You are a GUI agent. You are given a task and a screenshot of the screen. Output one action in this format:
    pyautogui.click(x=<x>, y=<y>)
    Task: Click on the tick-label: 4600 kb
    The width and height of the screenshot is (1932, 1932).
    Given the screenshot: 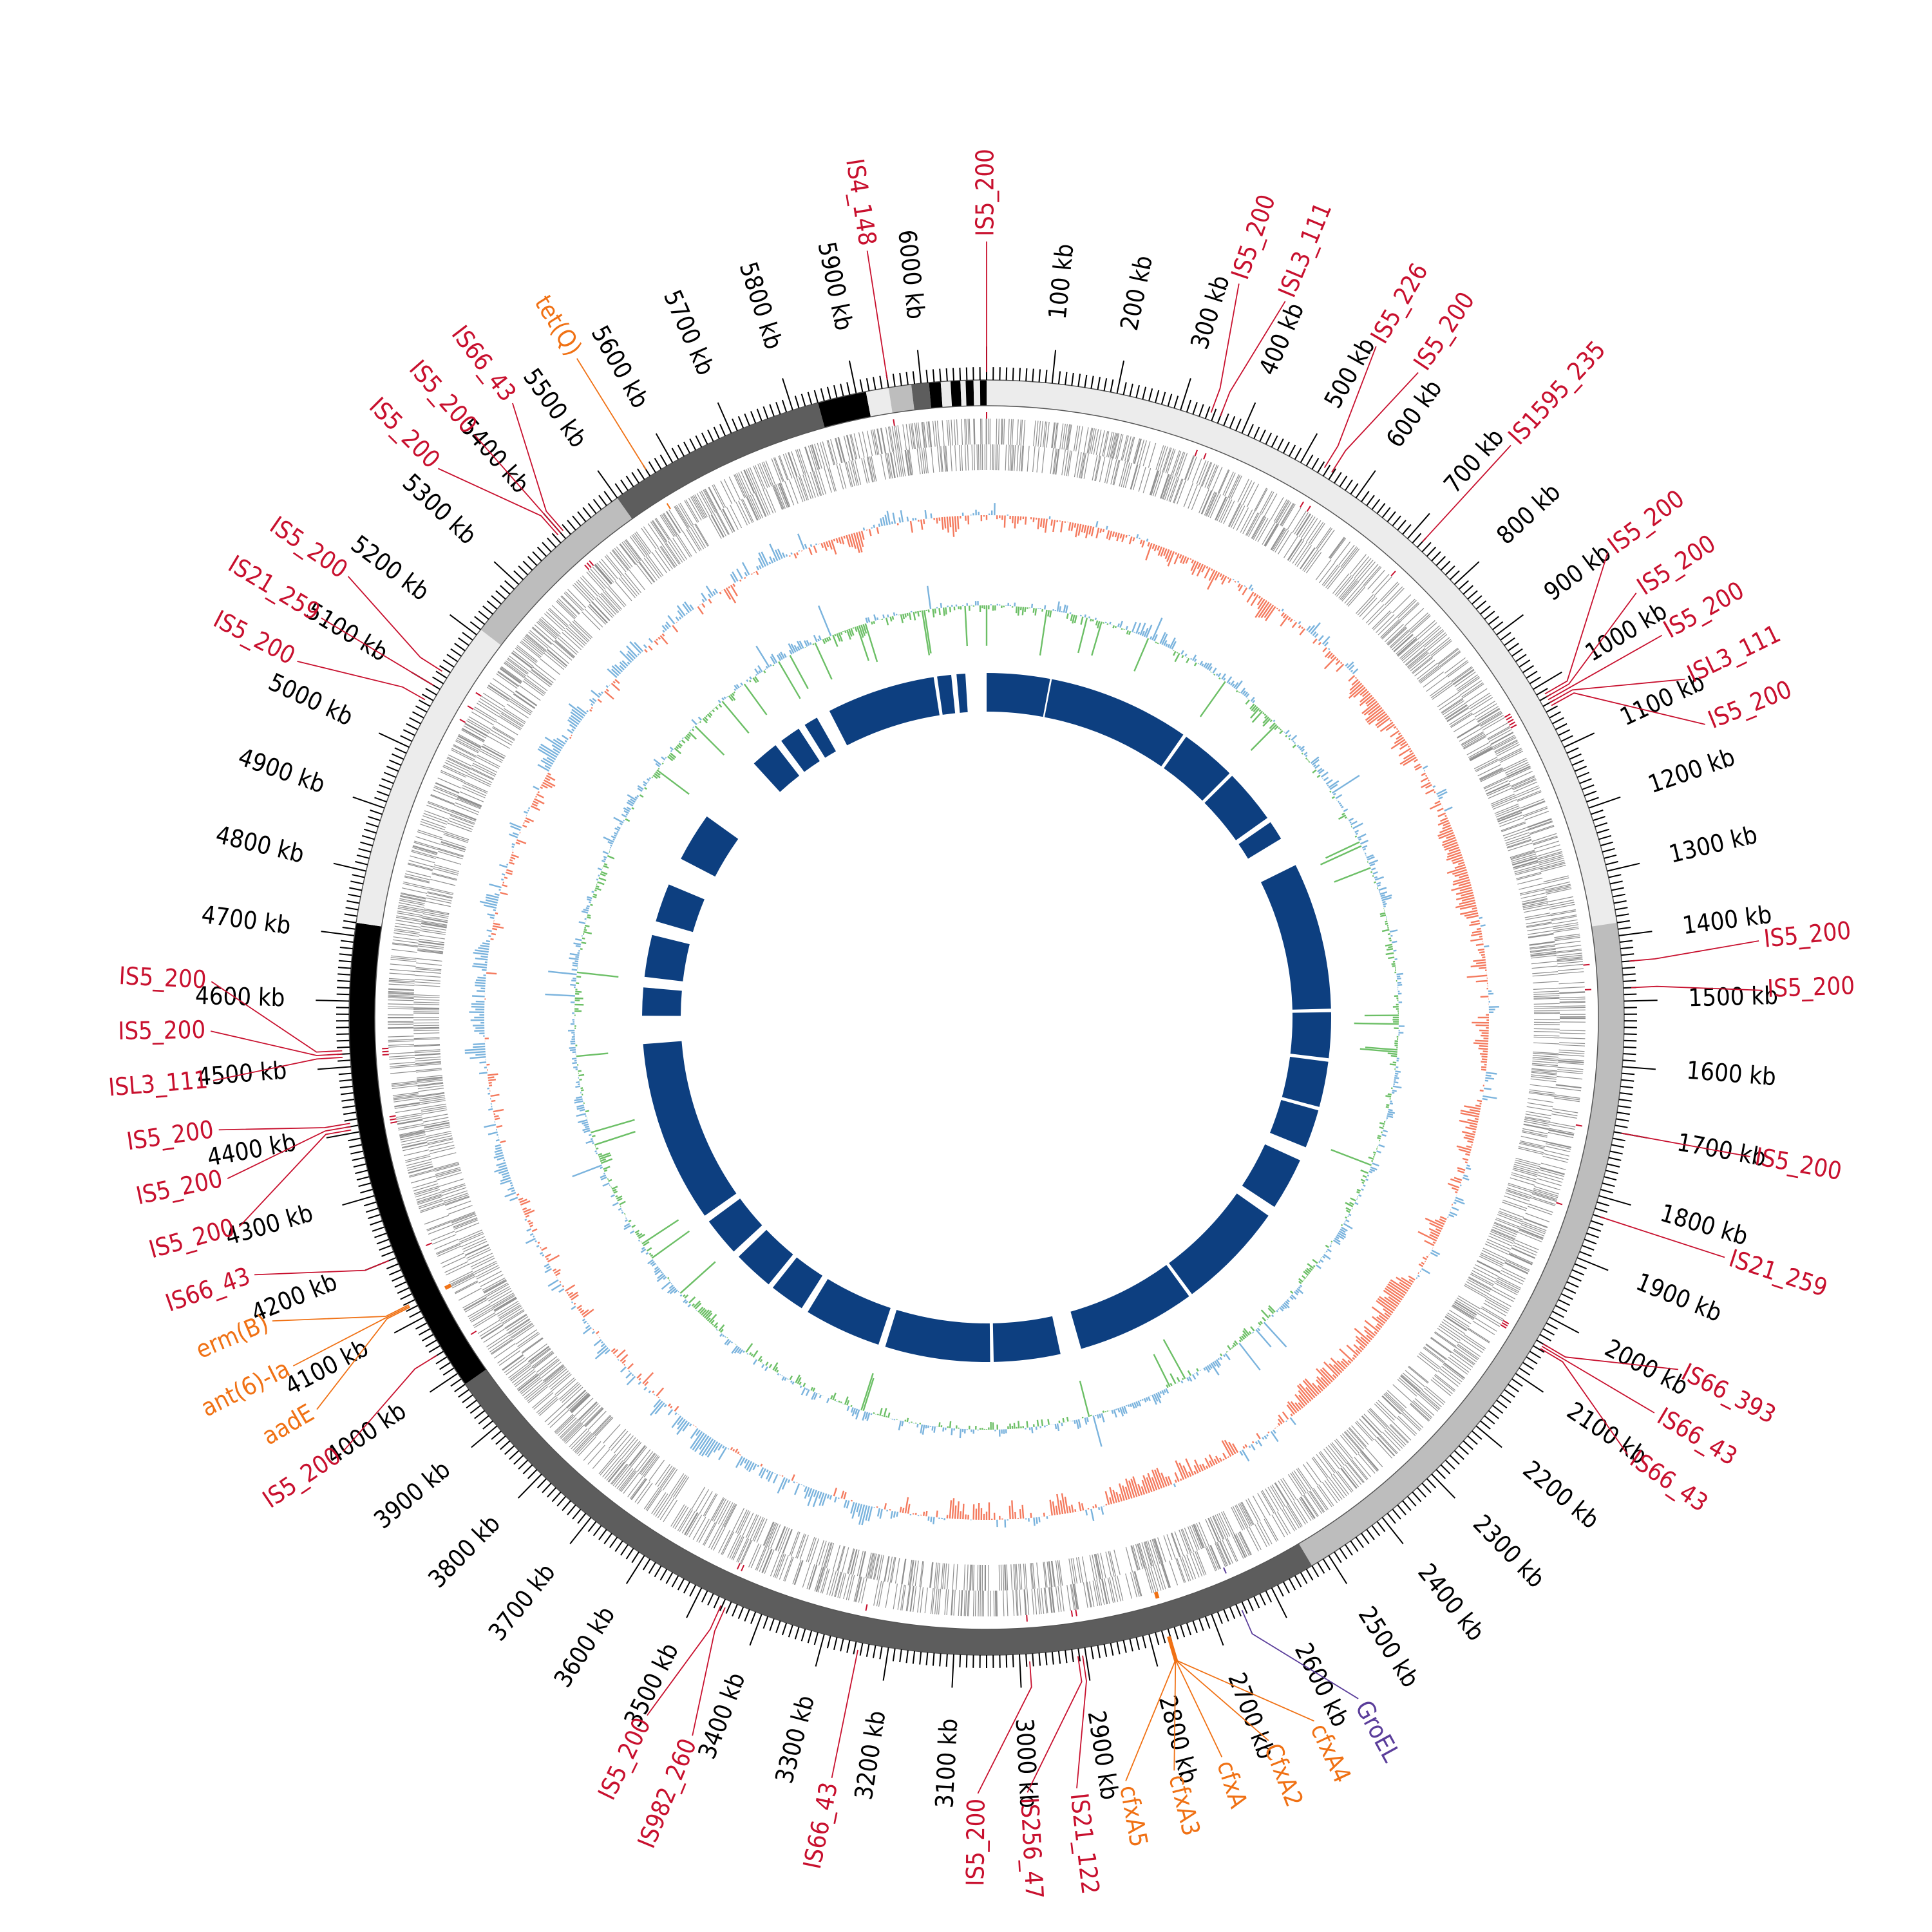 What is the action you would take?
    pyautogui.click(x=240, y=997)
    